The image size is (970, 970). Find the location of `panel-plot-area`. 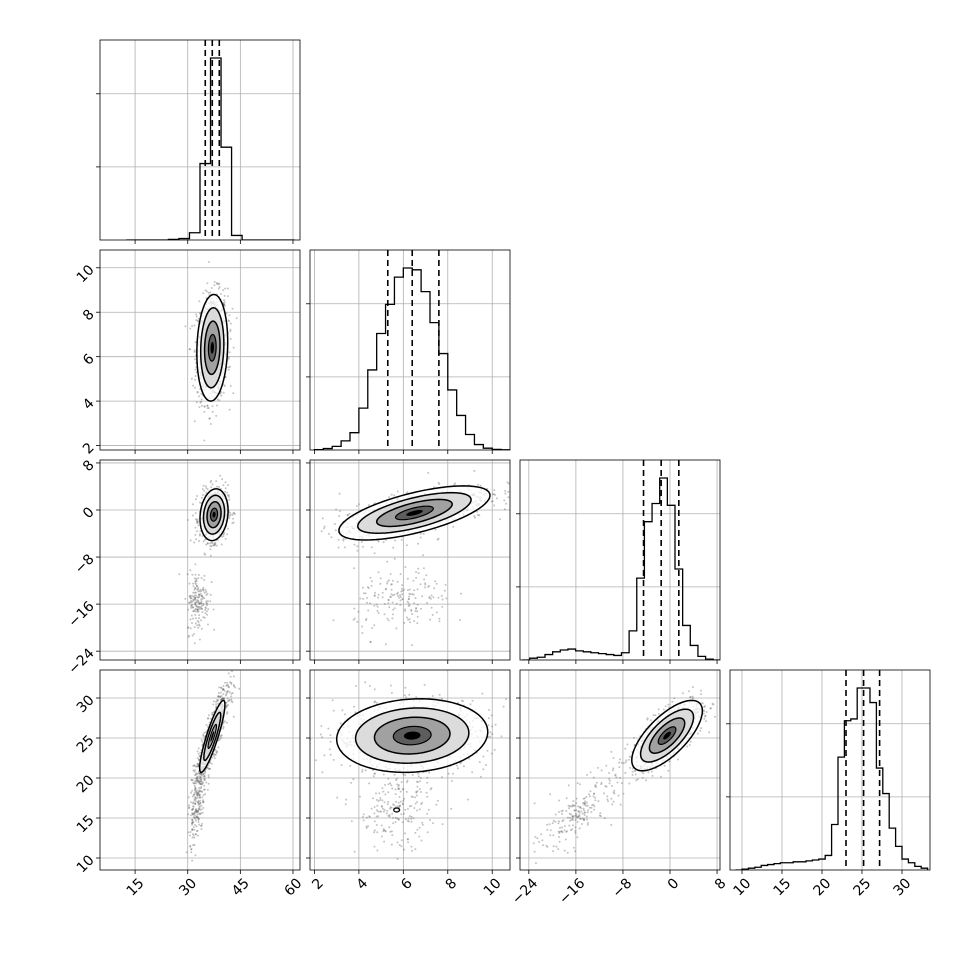

panel-plot-area is located at coordinates (620, 560).